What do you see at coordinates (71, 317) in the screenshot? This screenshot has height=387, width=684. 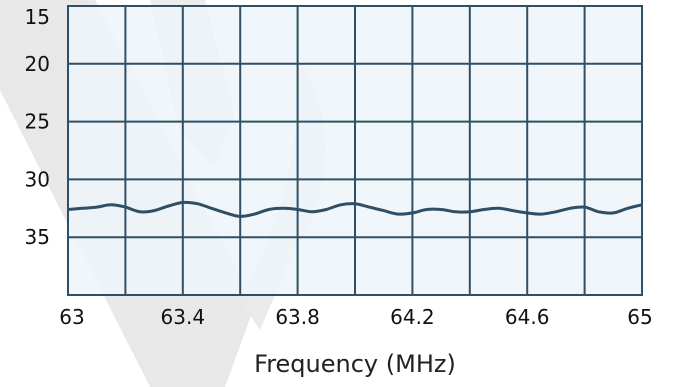 I see `x-tick-label: 63` at bounding box center [71, 317].